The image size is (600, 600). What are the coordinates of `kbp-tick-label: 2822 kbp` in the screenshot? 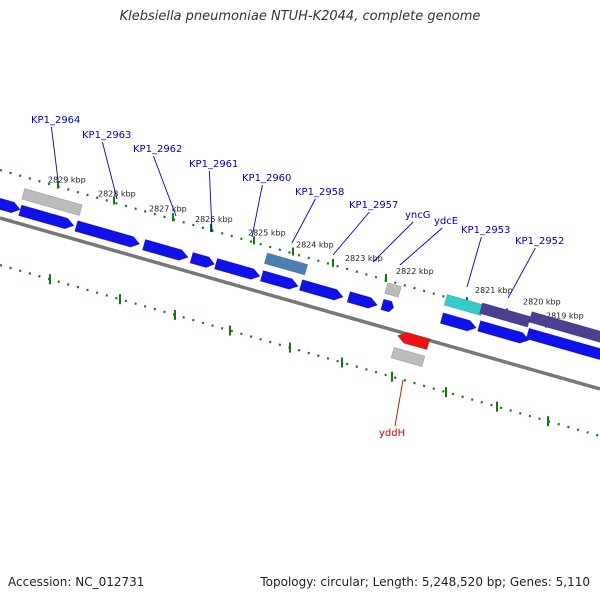 It's located at (415, 271).